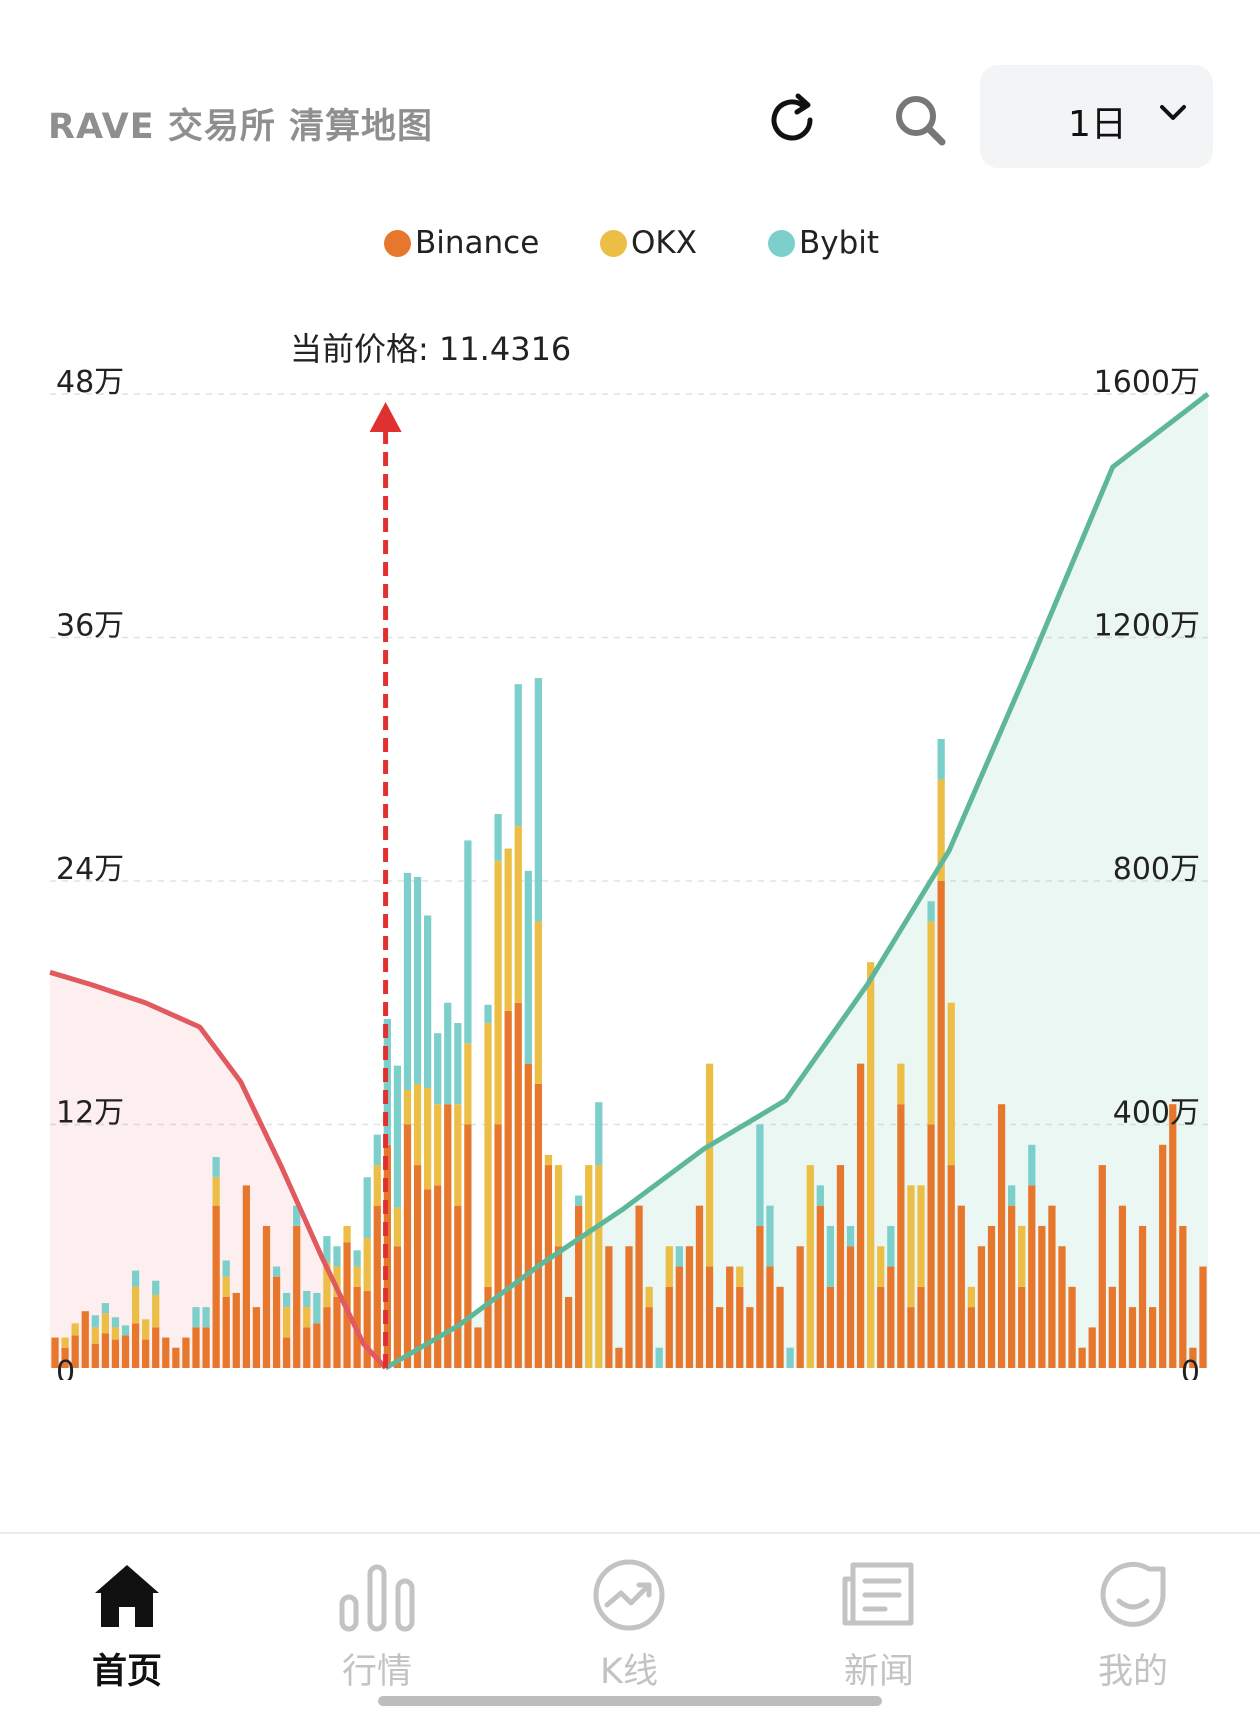 The width and height of the screenshot is (1260, 1714). Describe the element at coordinates (879, 1624) in the screenshot. I see `nav-item-news: 新闻` at that location.